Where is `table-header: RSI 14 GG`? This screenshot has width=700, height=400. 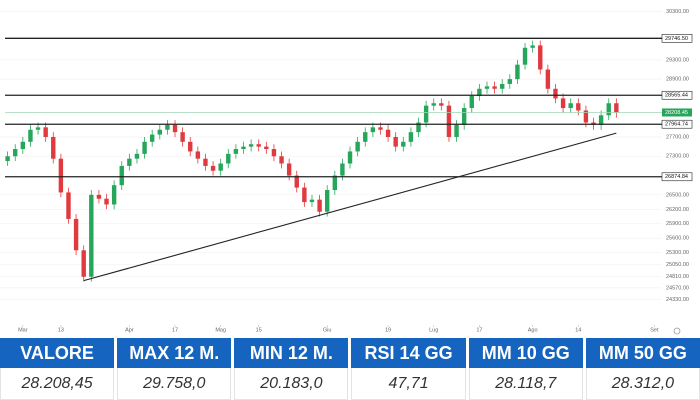 table-header: RSI 14 GG is located at coordinates (408, 353).